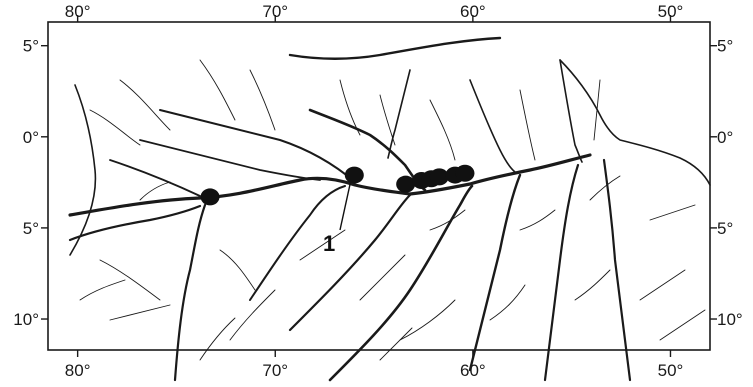 The width and height of the screenshot is (753, 387). I want to click on ucayali-river, so click(190, 292).